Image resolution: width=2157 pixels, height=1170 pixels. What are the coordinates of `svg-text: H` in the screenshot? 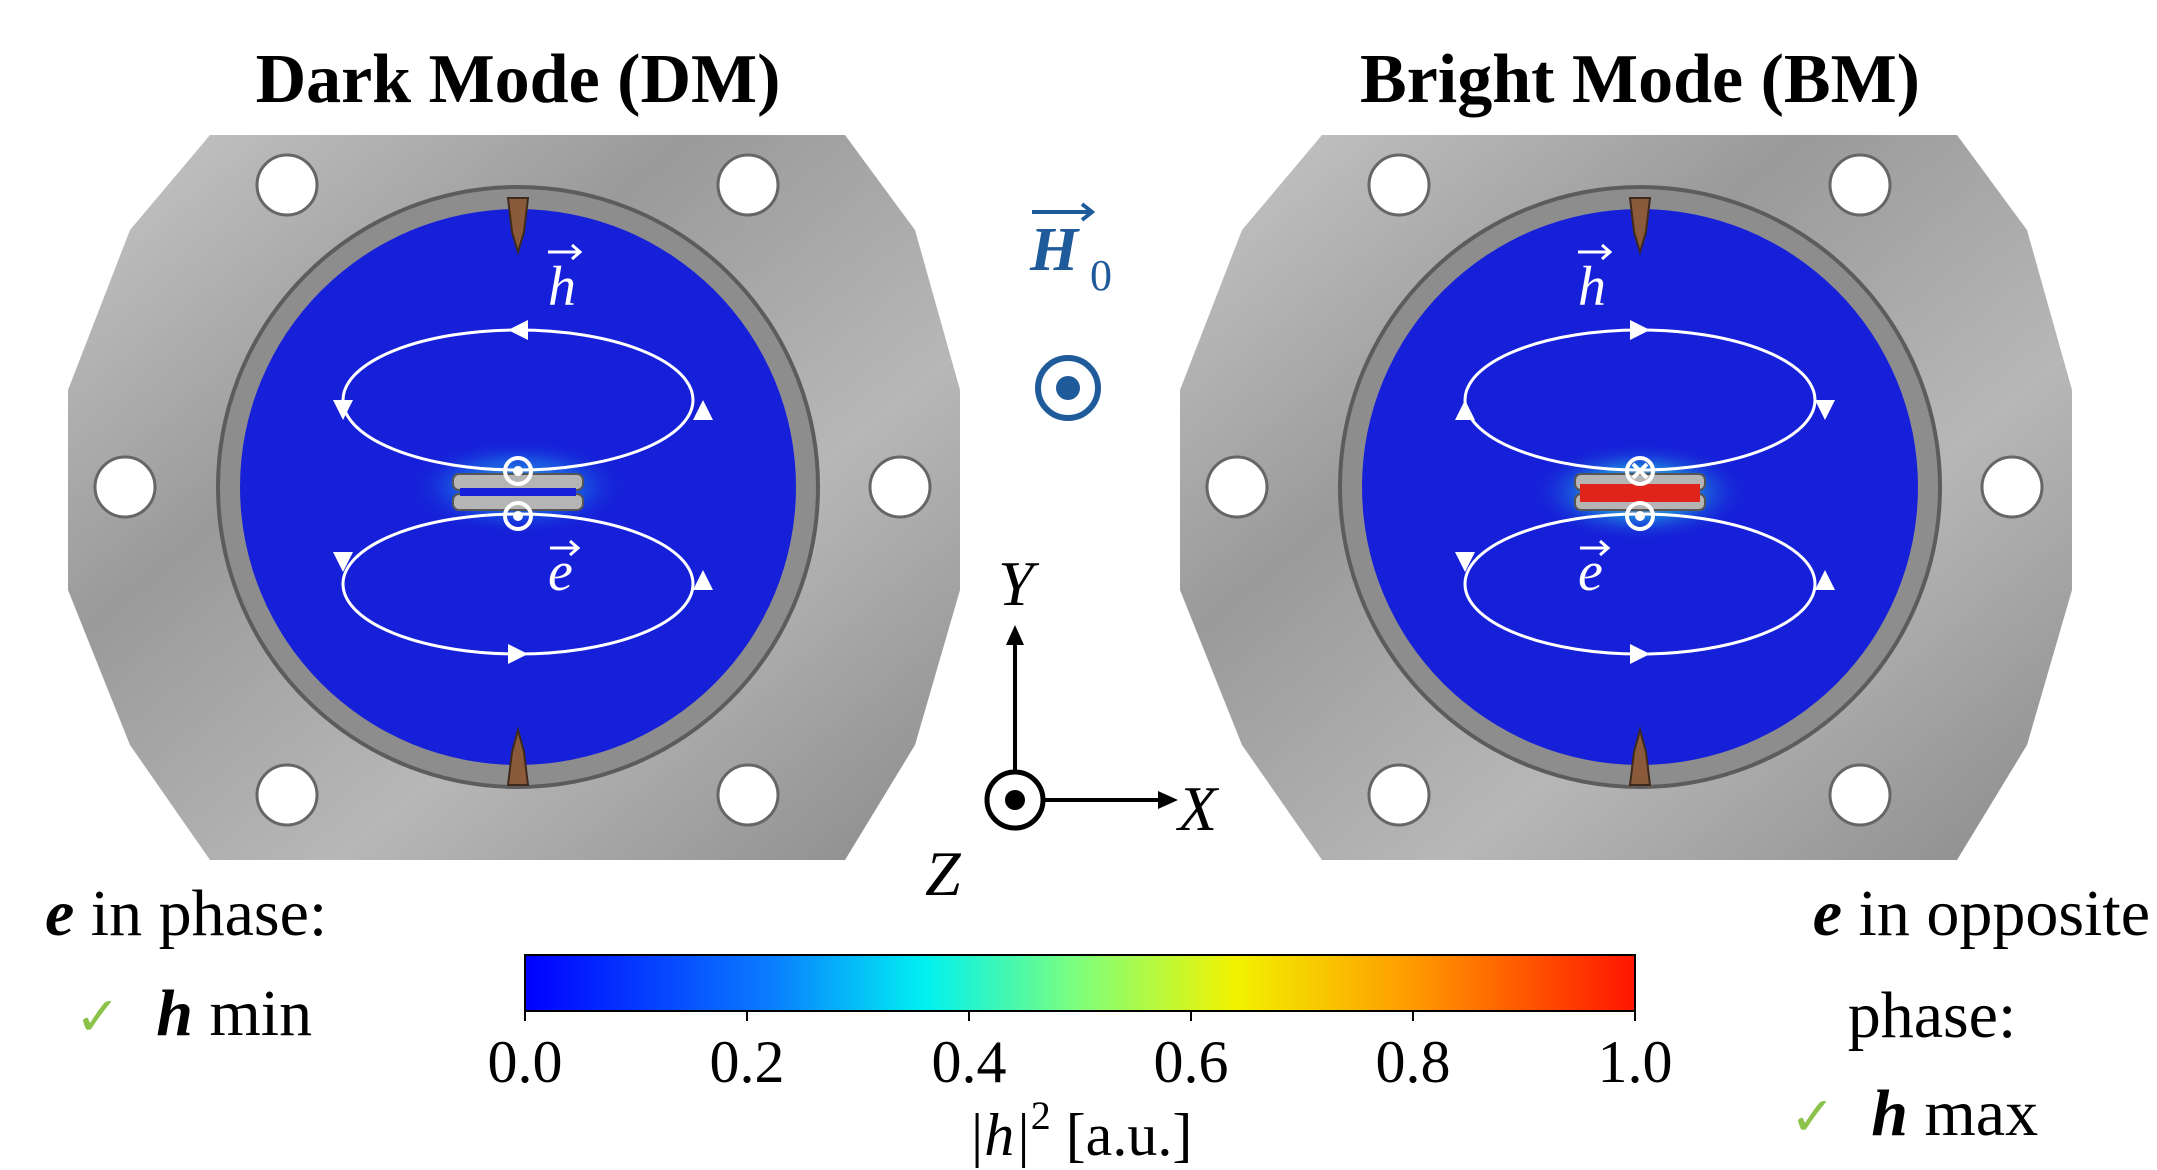 It's located at (1054, 250).